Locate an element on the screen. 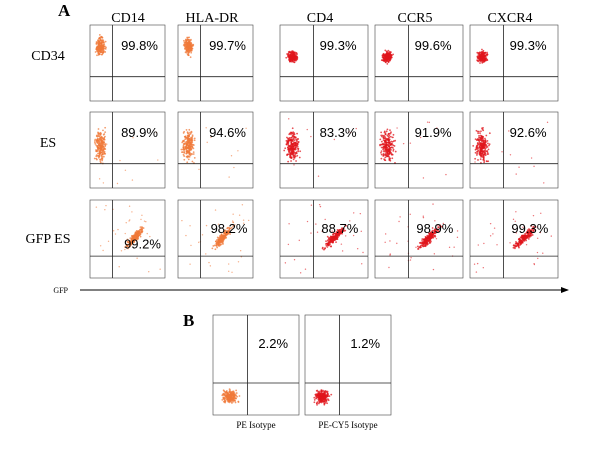  axis-label: GFP is located at coordinates (60, 290).